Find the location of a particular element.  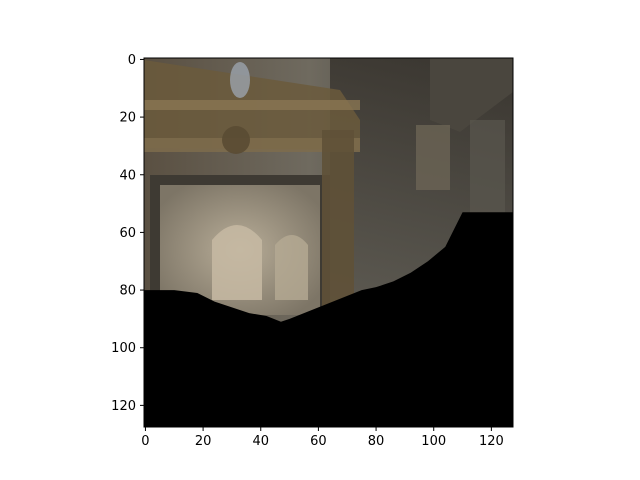

x-tick-label: 0 is located at coordinates (145, 441).